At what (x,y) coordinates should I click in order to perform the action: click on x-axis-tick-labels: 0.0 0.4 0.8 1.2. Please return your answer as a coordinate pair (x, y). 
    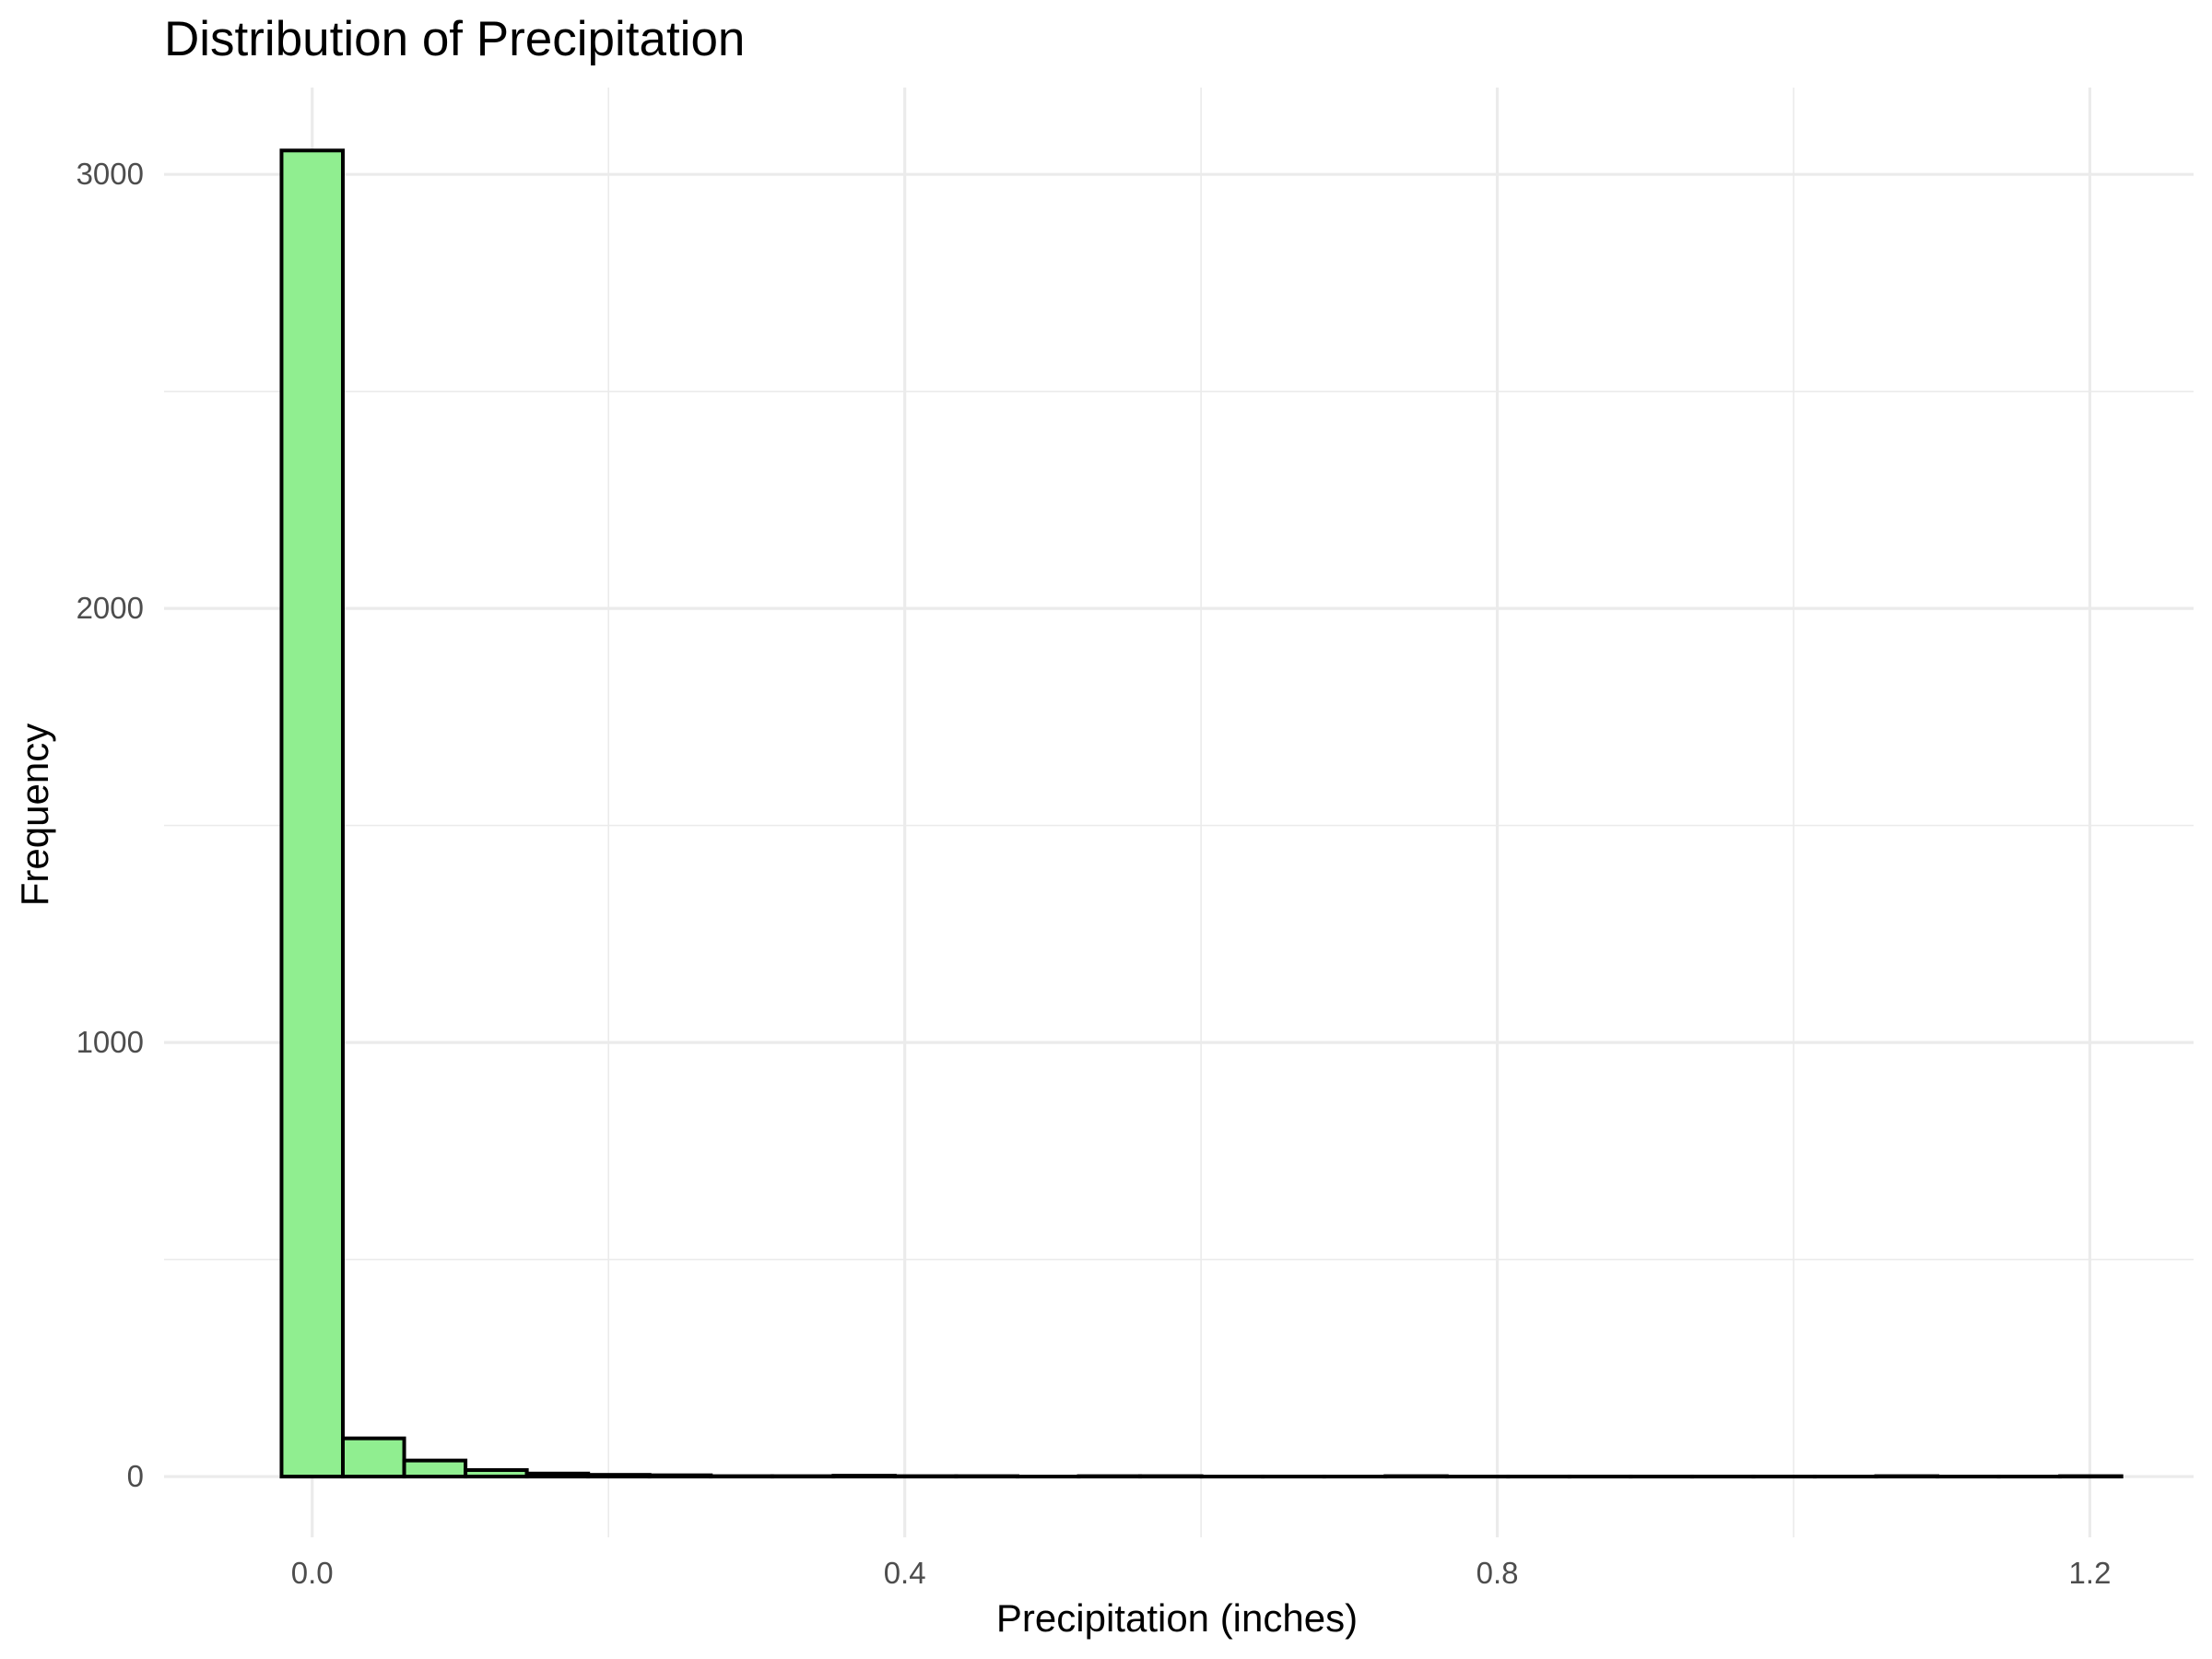
    Looking at the image, I should click on (1201, 1573).